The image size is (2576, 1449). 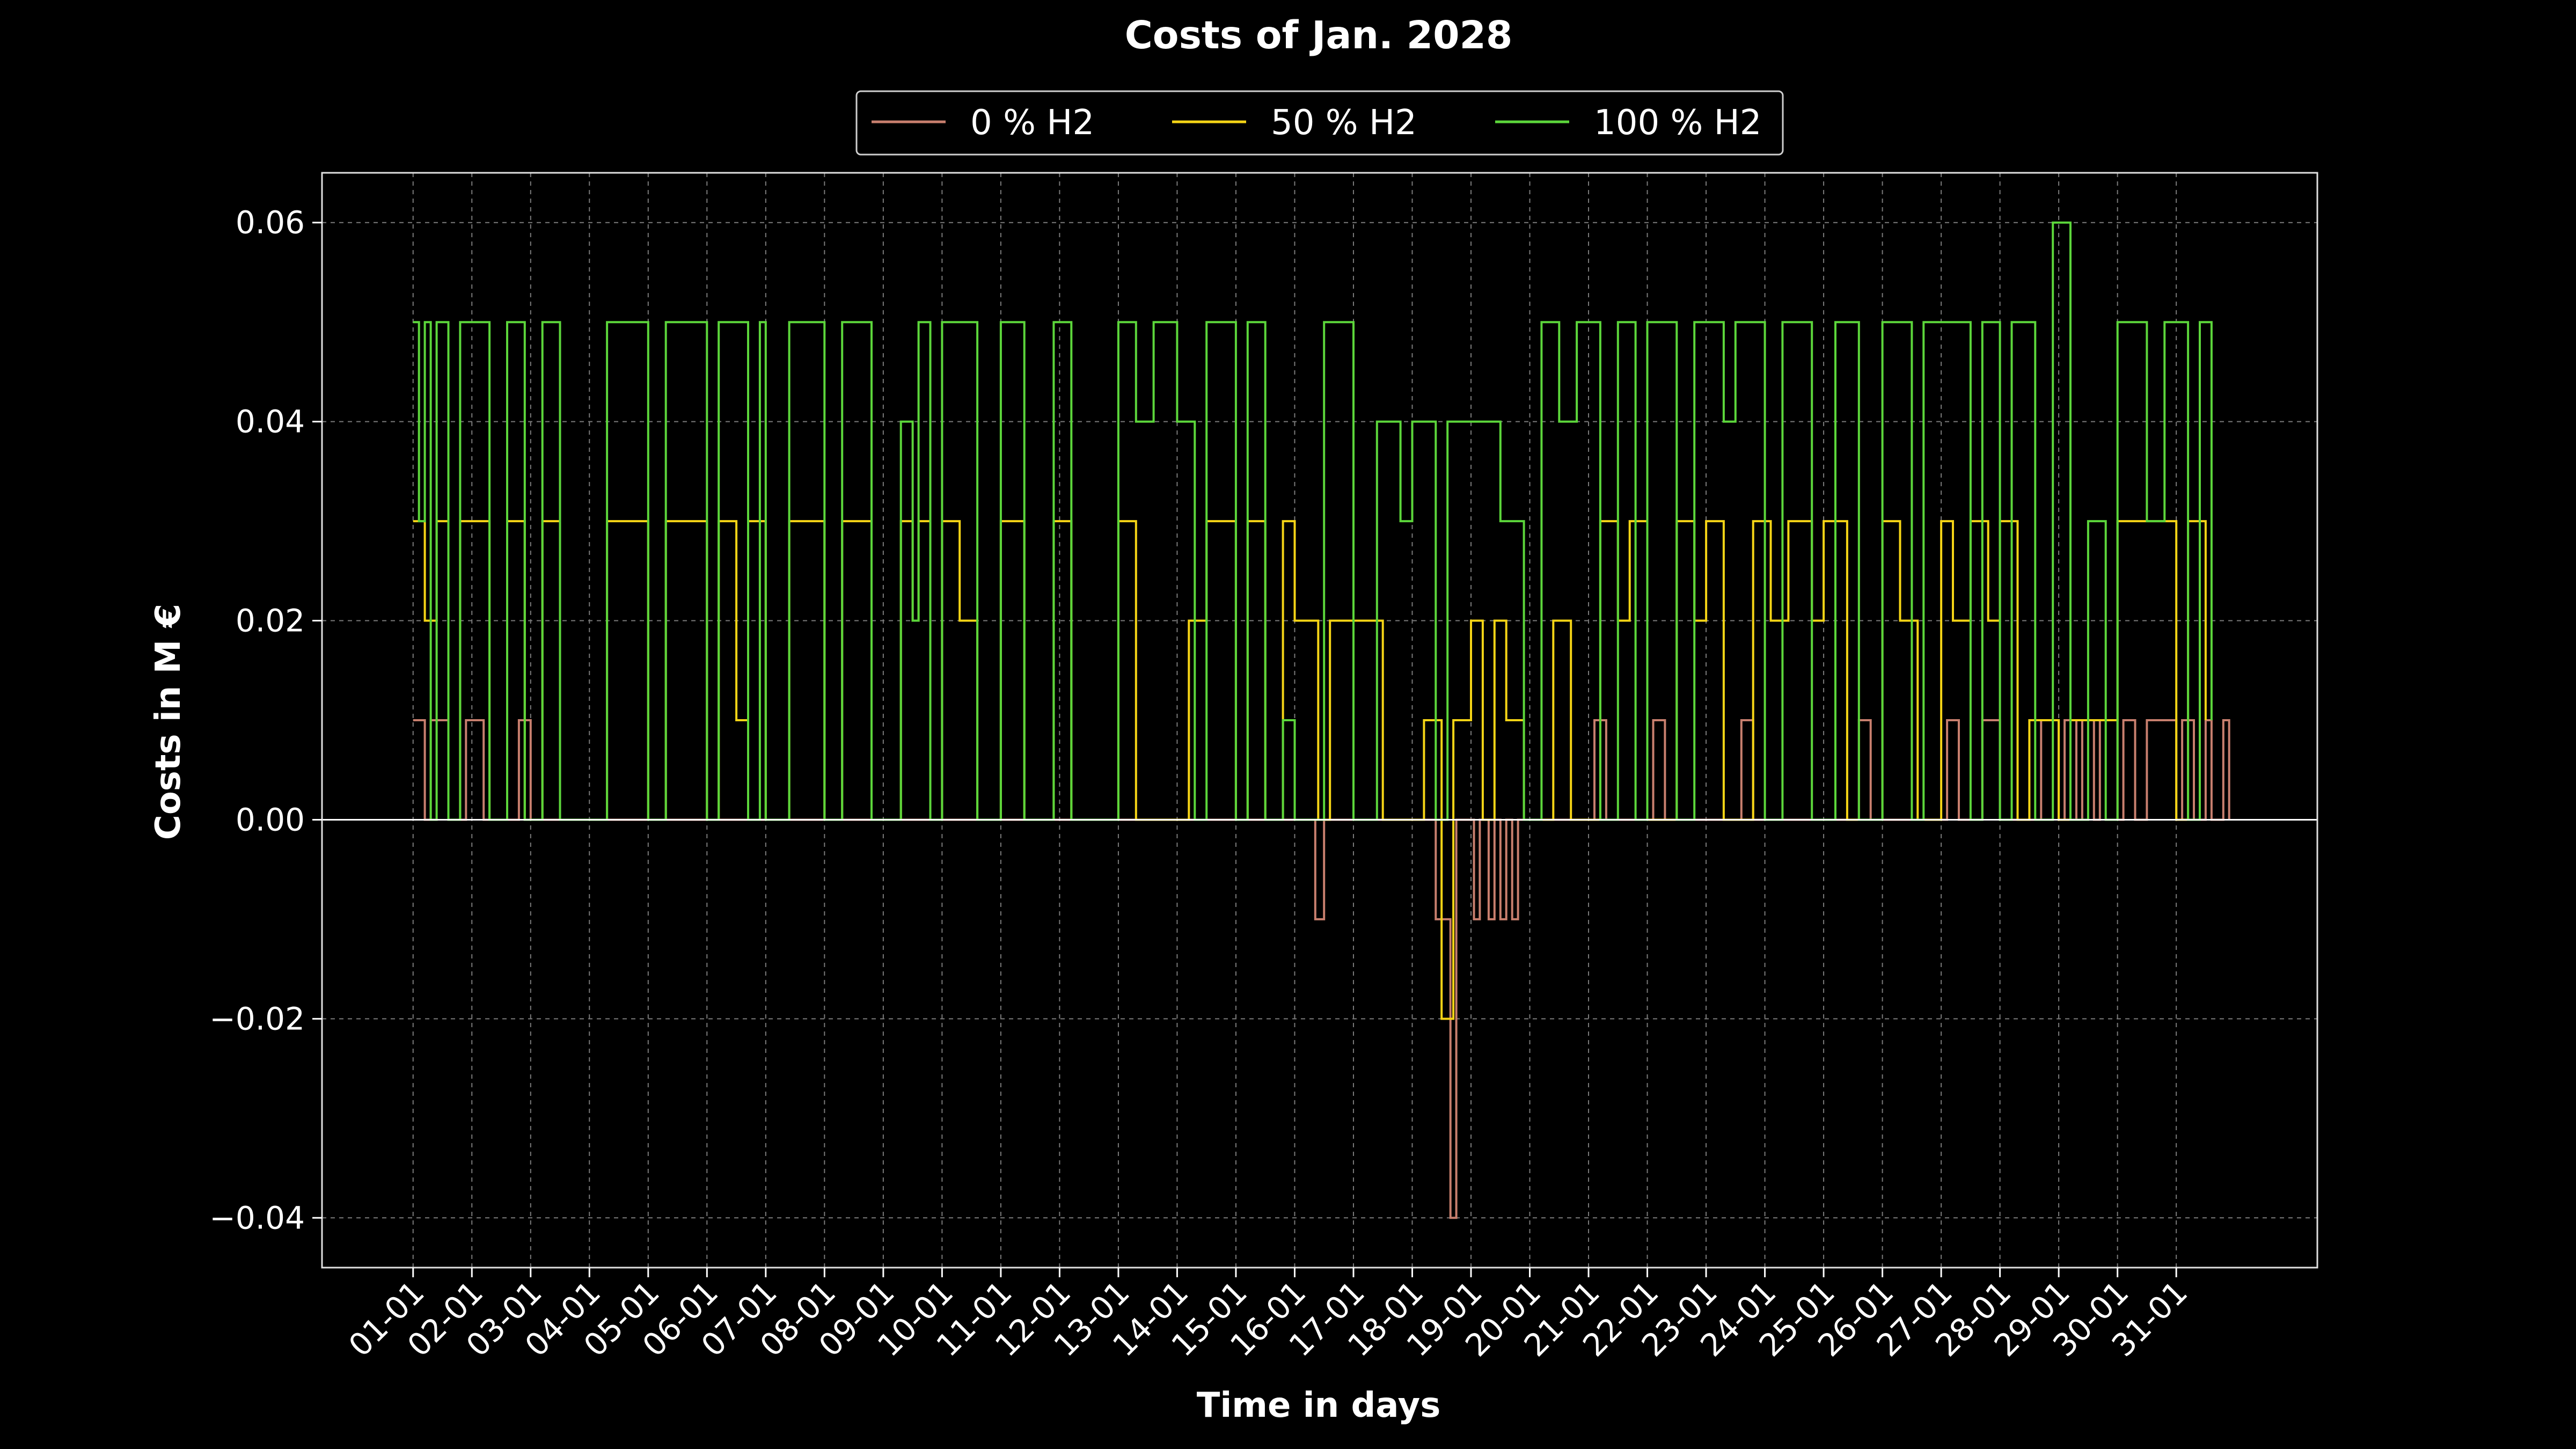 What do you see at coordinates (257, 1018) in the screenshot?
I see `y-tick-label: −0.02` at bounding box center [257, 1018].